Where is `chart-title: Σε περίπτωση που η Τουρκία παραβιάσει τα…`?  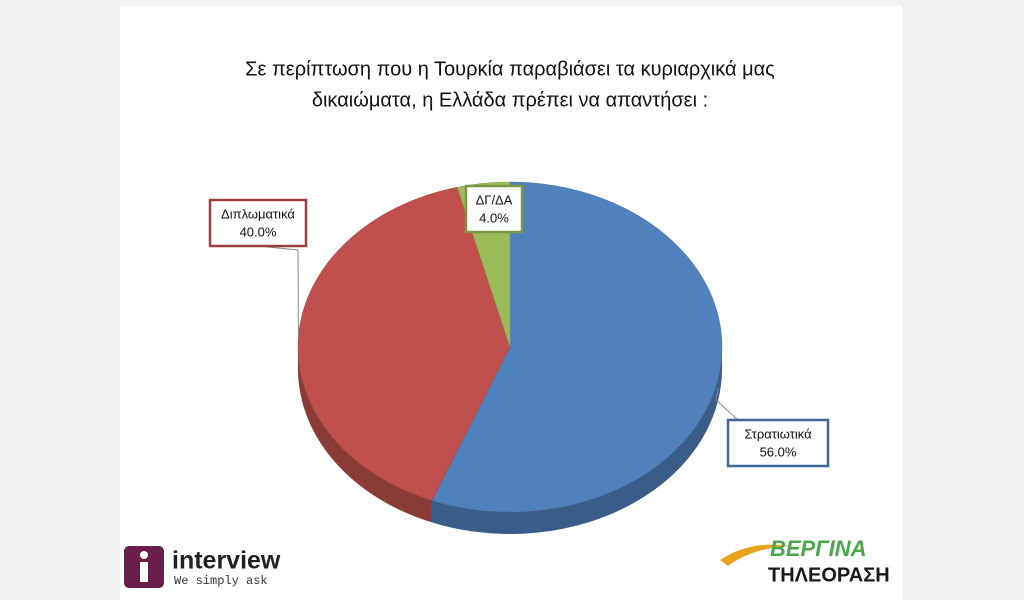 chart-title: Σε περίπτωση που η Τουρκία παραβιάσει τα… is located at coordinates (510, 69).